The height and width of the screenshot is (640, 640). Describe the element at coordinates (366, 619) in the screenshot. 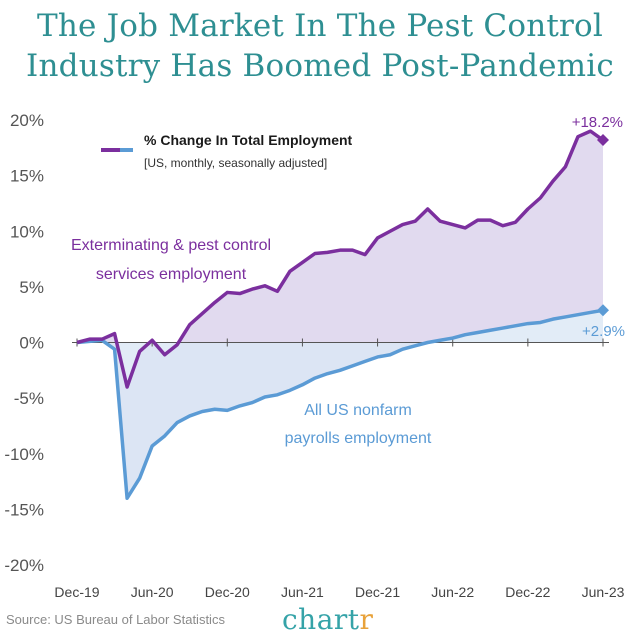

I see `brand-accent: r` at that location.